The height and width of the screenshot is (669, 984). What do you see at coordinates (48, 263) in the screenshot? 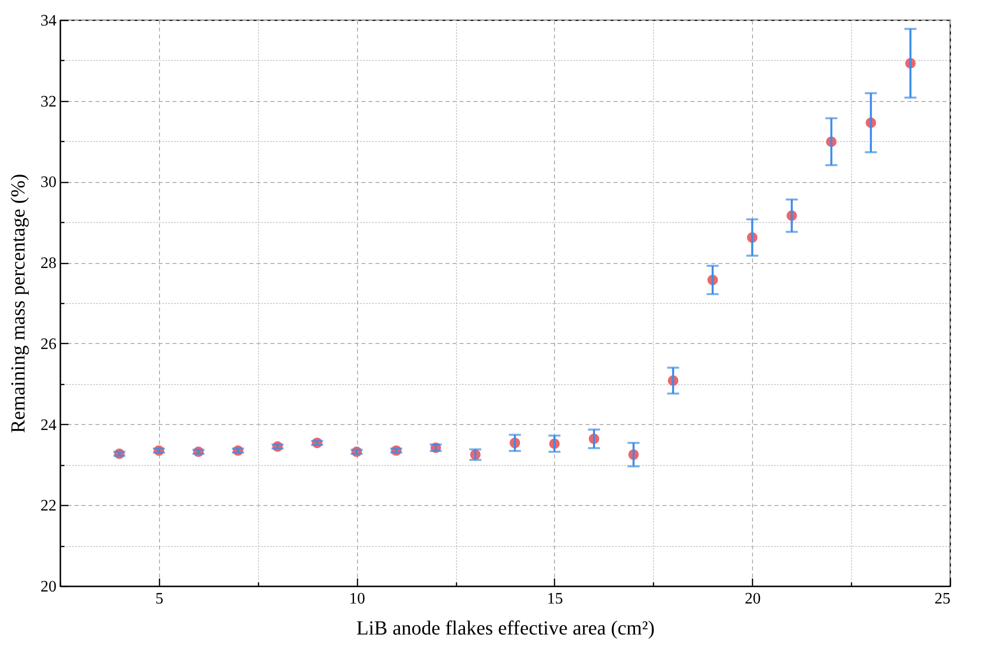
I see `y-tick-label: 28` at bounding box center [48, 263].